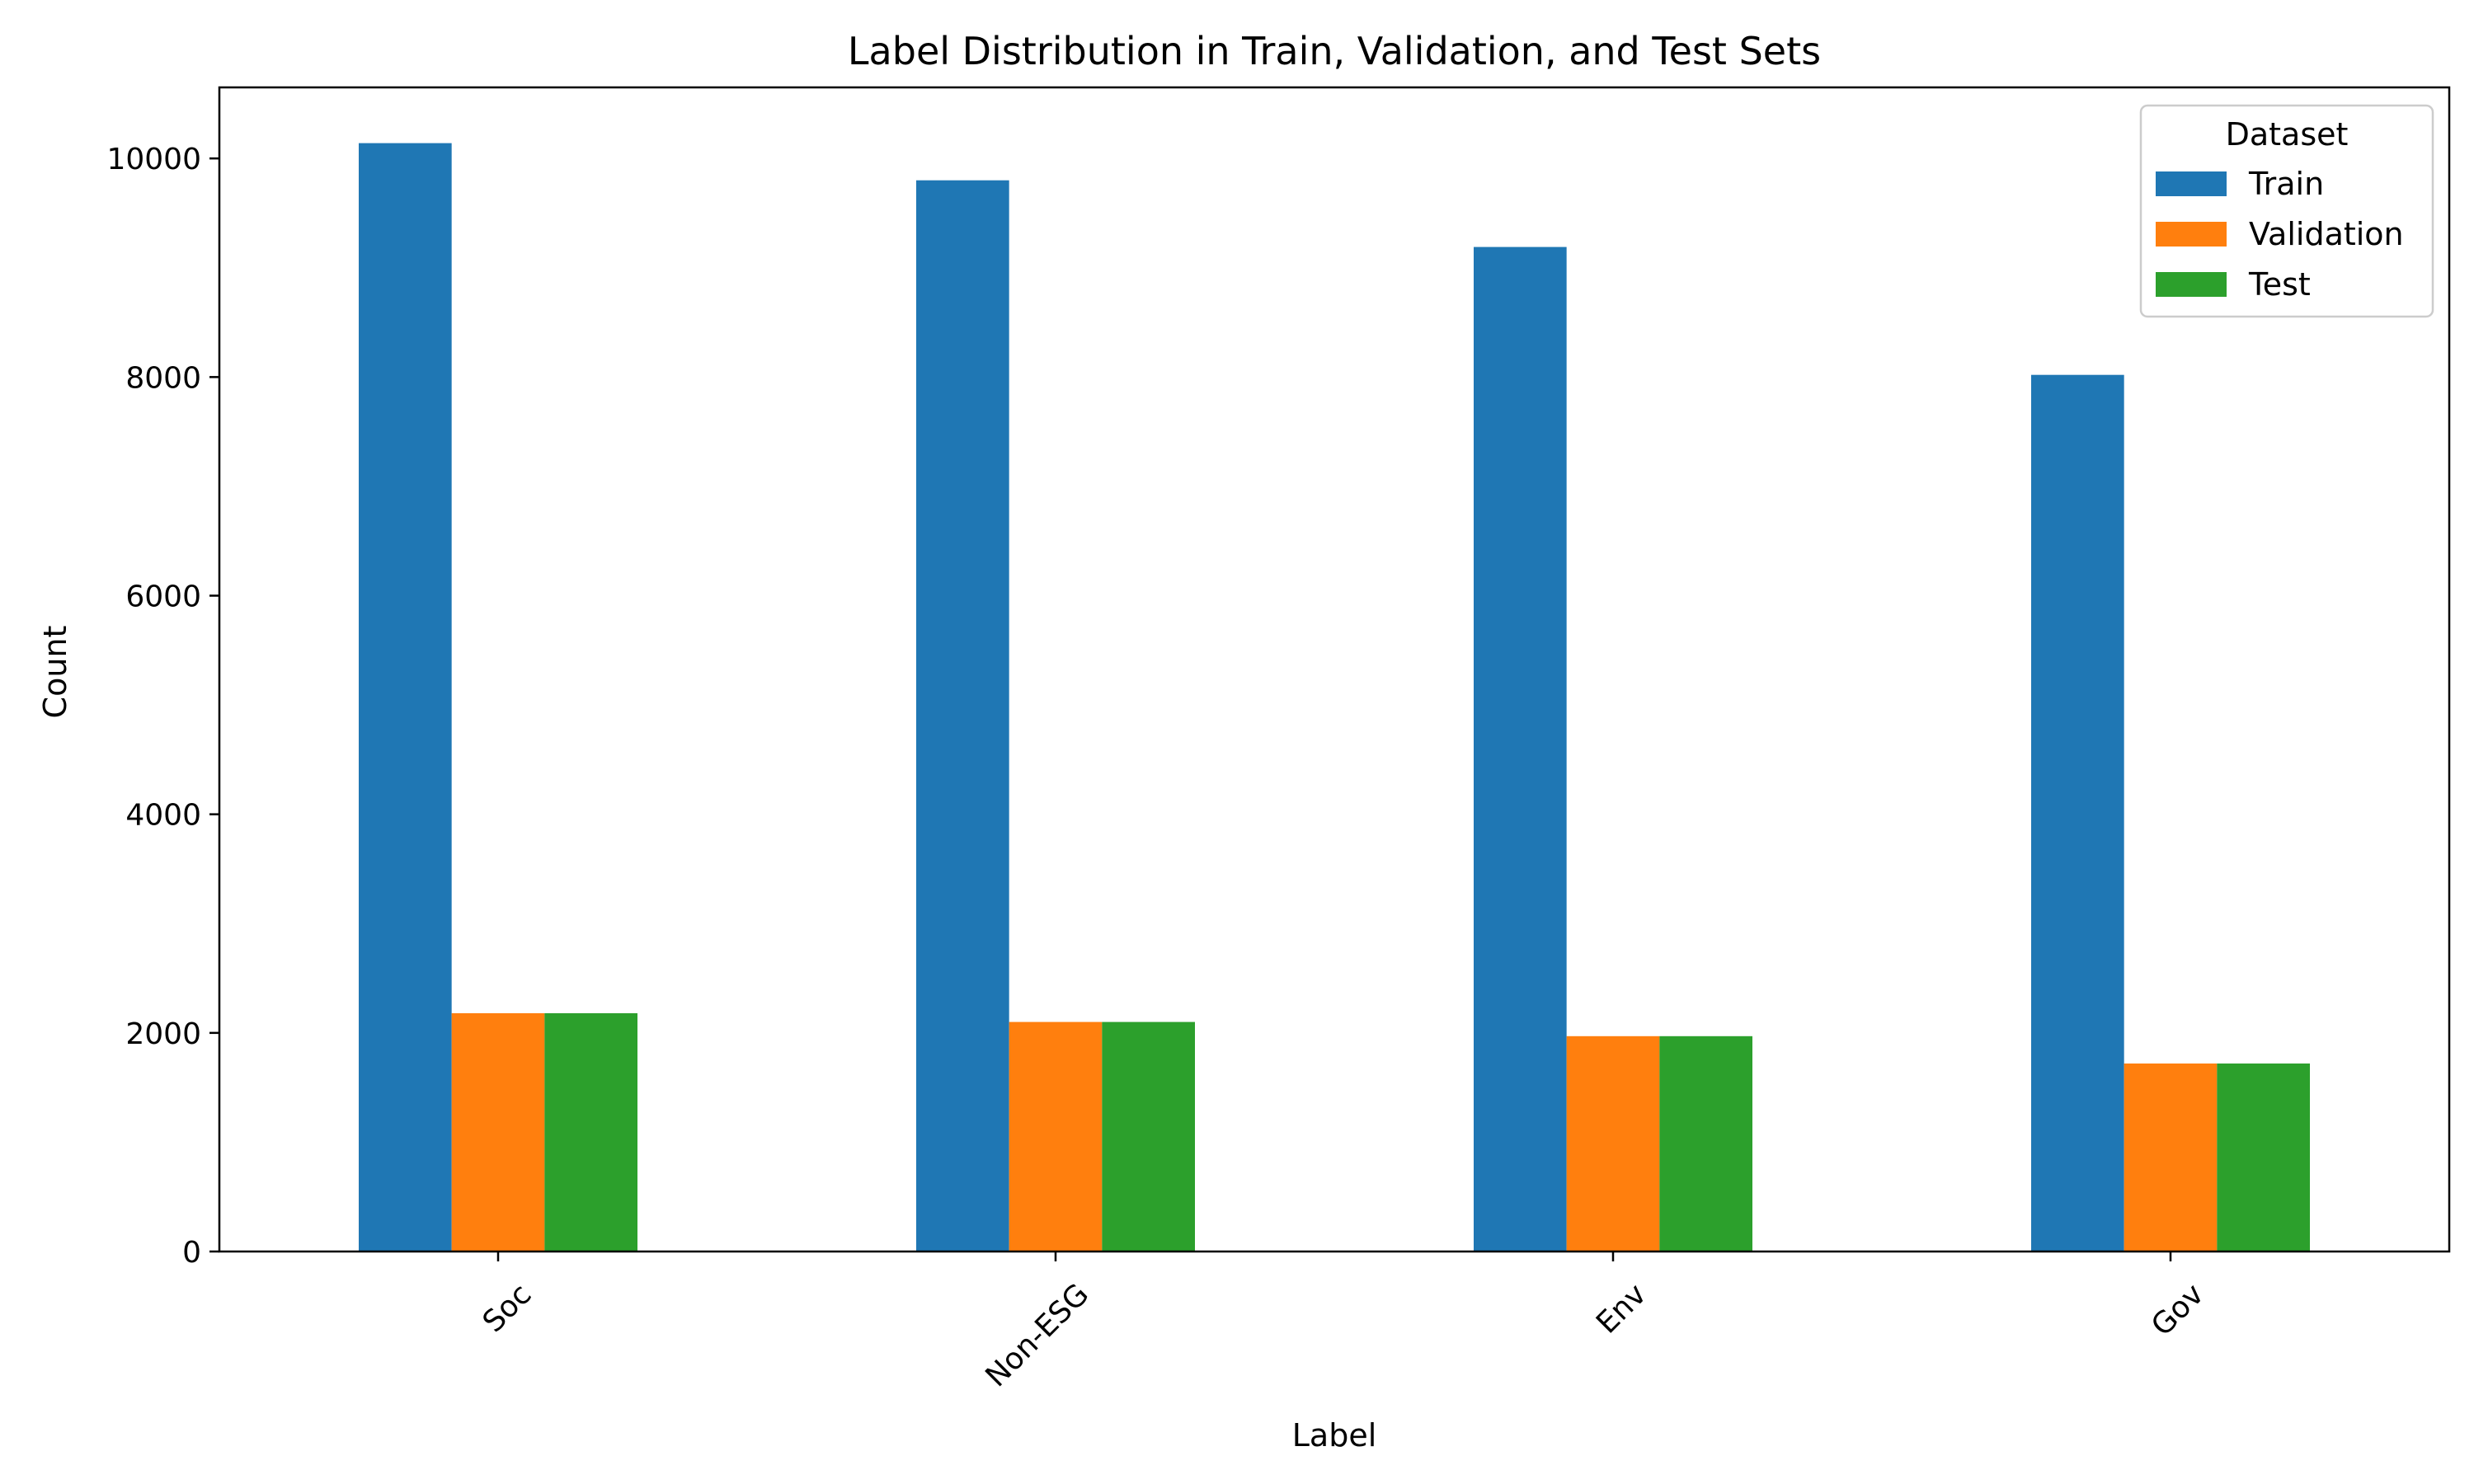 This screenshot has width=2474, height=1484. I want to click on legend-swatch-test, so click(2191, 284).